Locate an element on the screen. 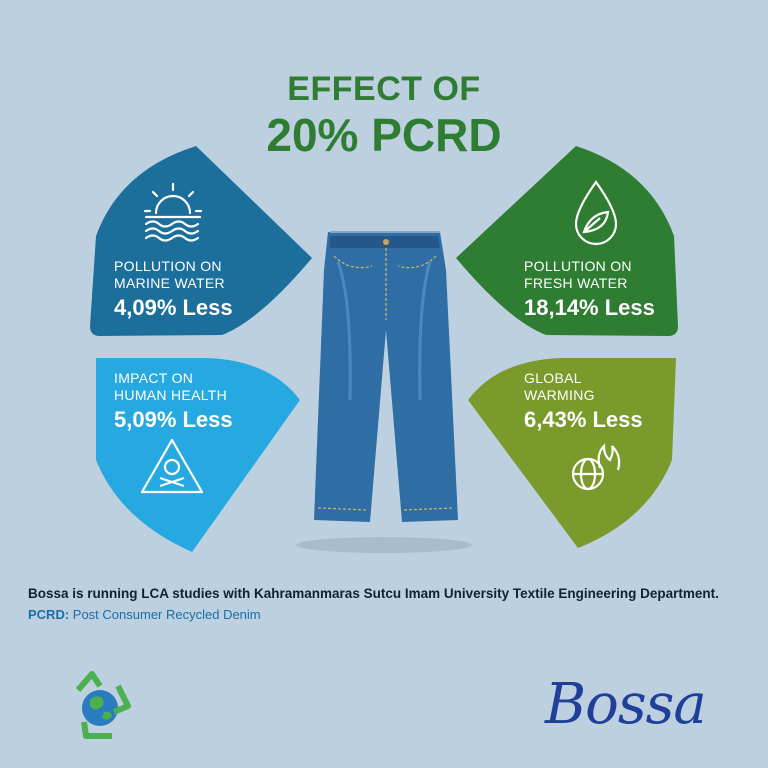 This screenshot has width=768, height=768. fresh-label-1: POLLUTION ON is located at coordinates (578, 266).